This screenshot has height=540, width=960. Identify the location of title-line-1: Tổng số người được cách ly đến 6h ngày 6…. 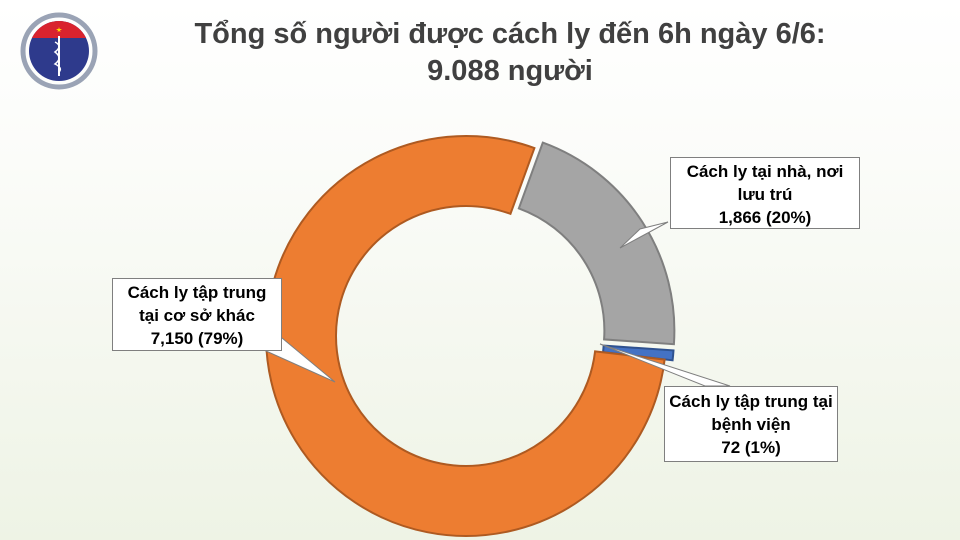
(510, 34).